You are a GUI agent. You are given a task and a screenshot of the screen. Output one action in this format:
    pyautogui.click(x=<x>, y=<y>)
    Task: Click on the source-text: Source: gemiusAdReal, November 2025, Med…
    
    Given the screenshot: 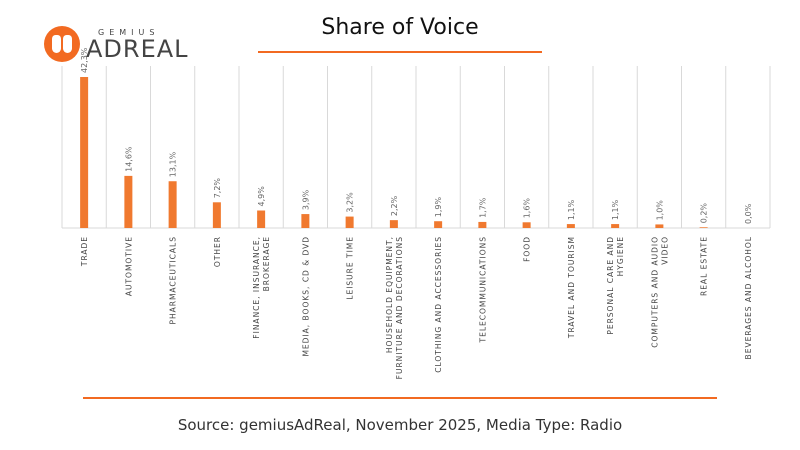 What is the action you would take?
    pyautogui.click(x=400, y=425)
    